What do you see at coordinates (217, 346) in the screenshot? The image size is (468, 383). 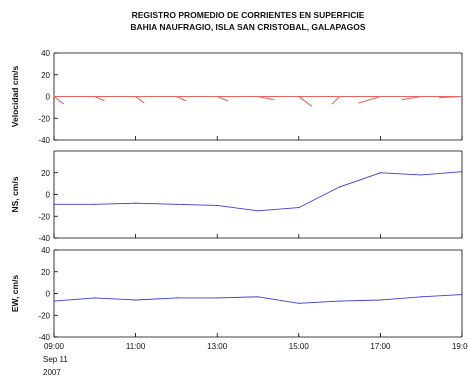 I see `x-tick-label: 13:00` at bounding box center [217, 346].